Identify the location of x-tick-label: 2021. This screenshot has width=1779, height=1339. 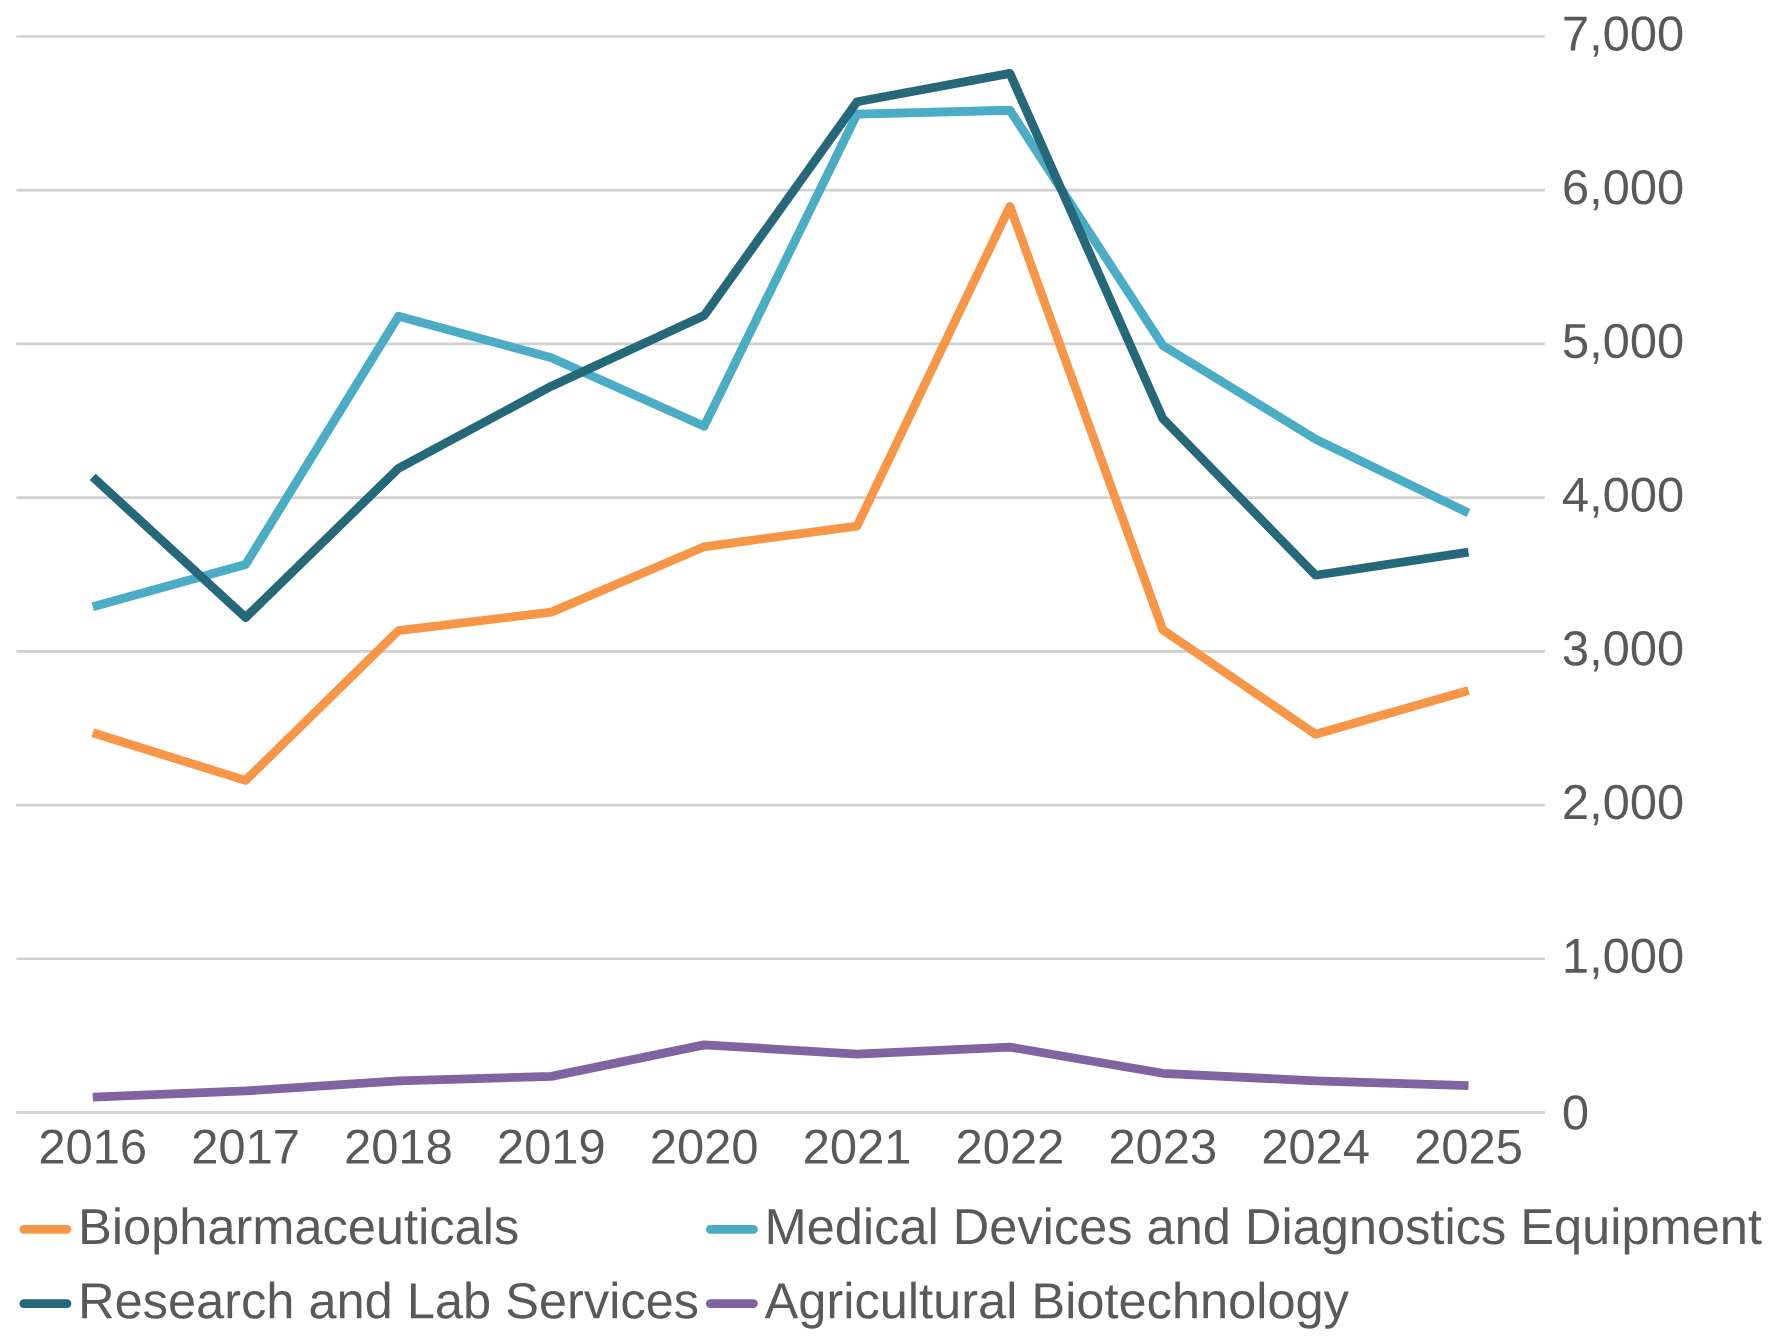
(857, 1146).